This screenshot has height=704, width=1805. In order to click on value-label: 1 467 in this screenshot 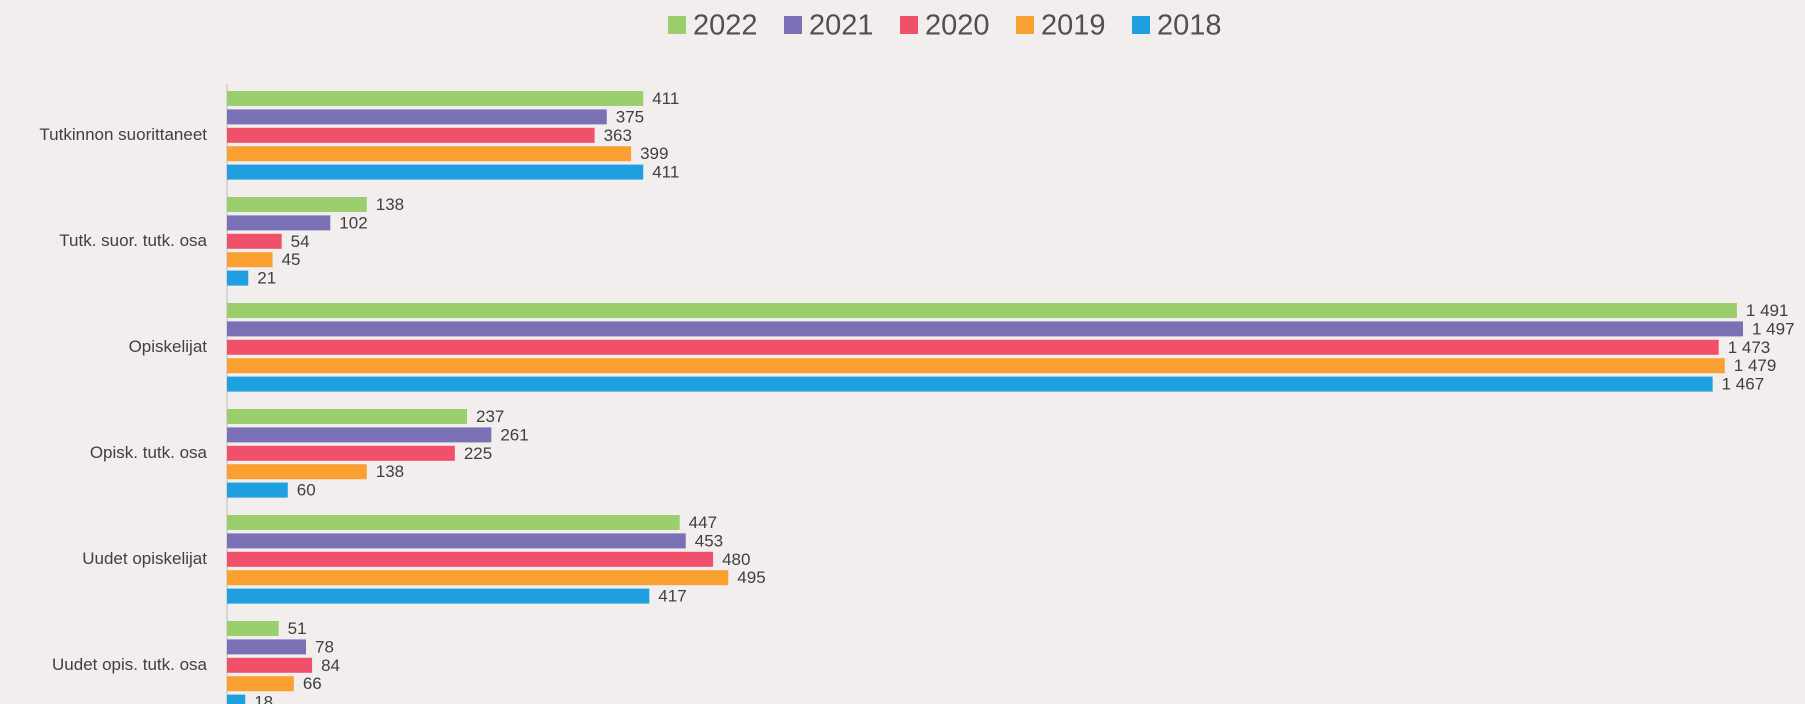, I will do `click(1743, 384)`.